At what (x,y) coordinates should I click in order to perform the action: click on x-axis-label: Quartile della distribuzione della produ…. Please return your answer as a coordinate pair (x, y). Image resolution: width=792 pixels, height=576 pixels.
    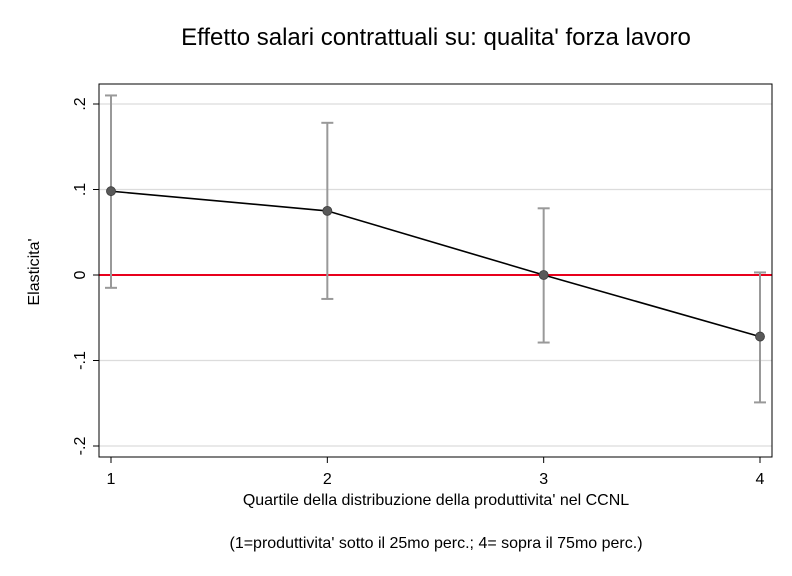
    Looking at the image, I should click on (436, 500).